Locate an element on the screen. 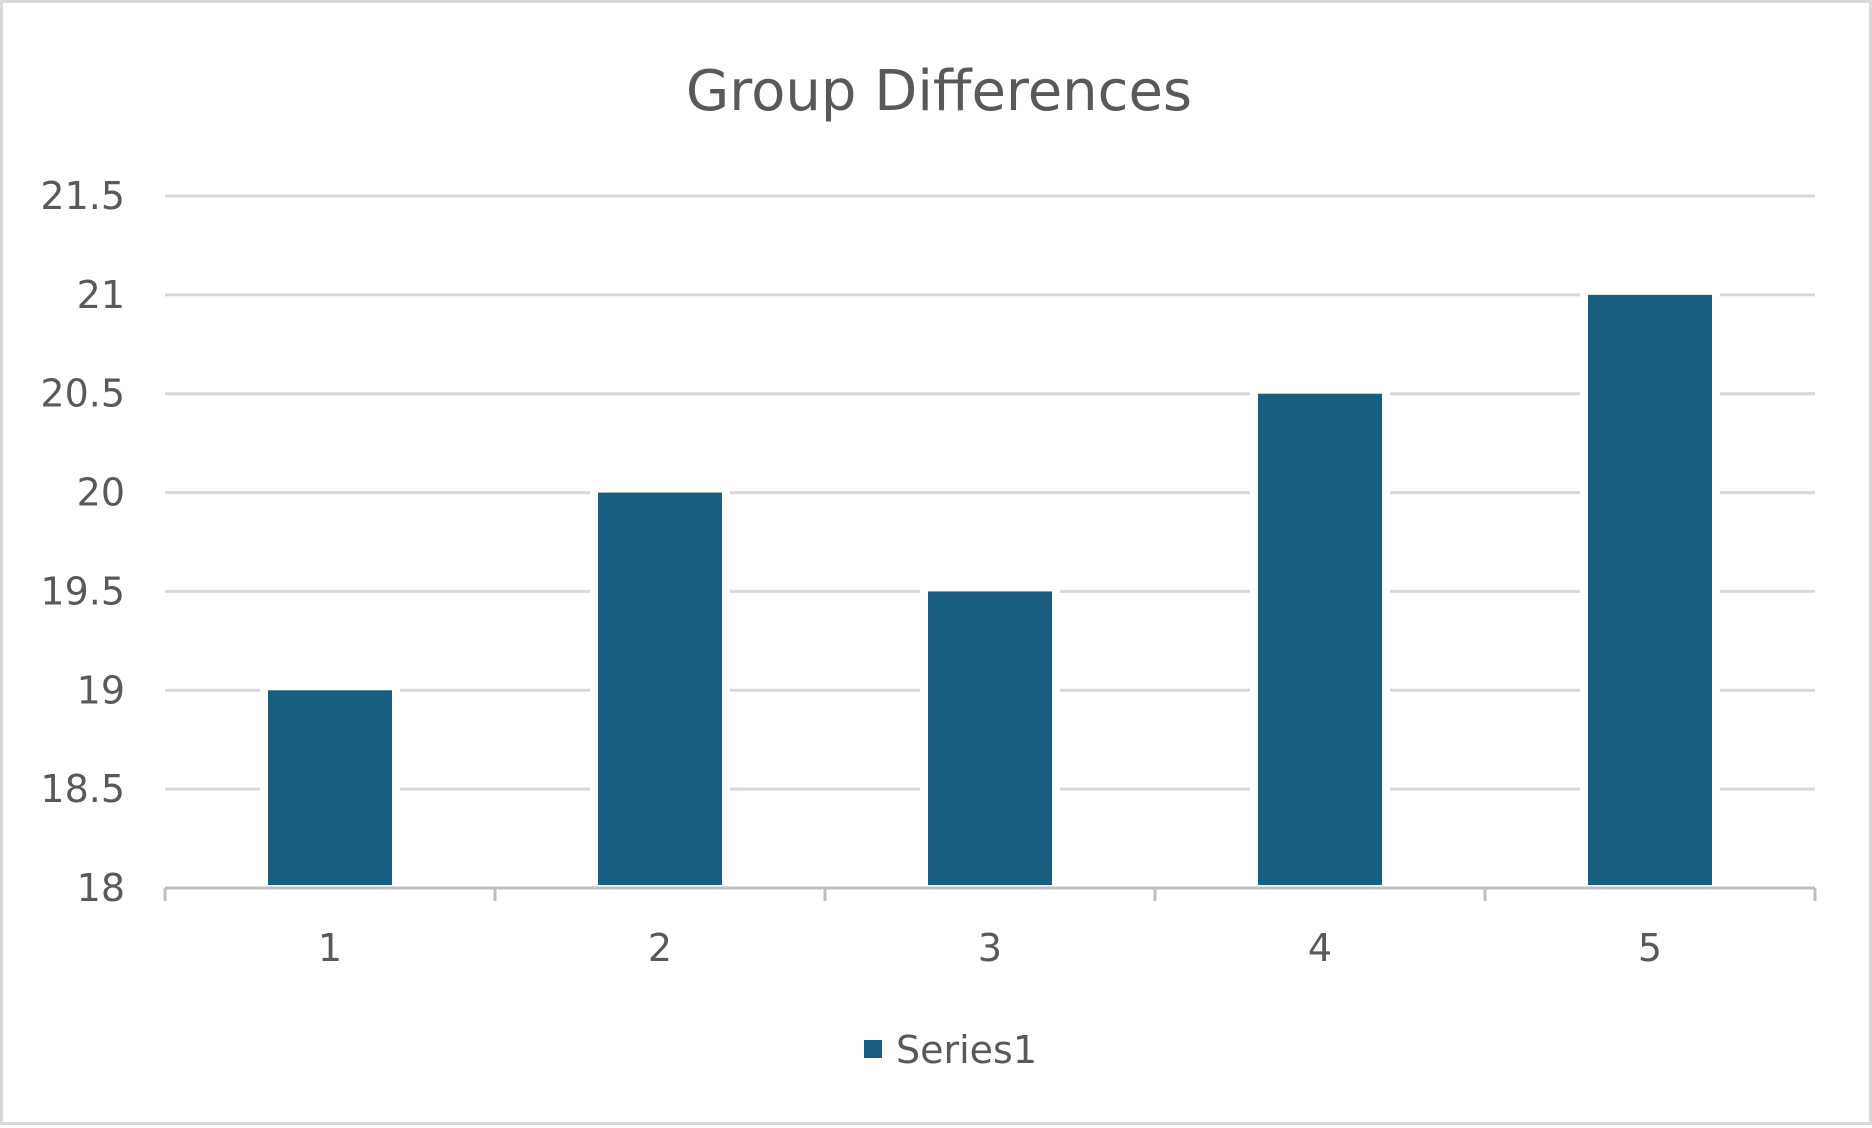 Image resolution: width=1872 pixels, height=1128 pixels. y-tick-label: 20.5 is located at coordinates (82, 394).